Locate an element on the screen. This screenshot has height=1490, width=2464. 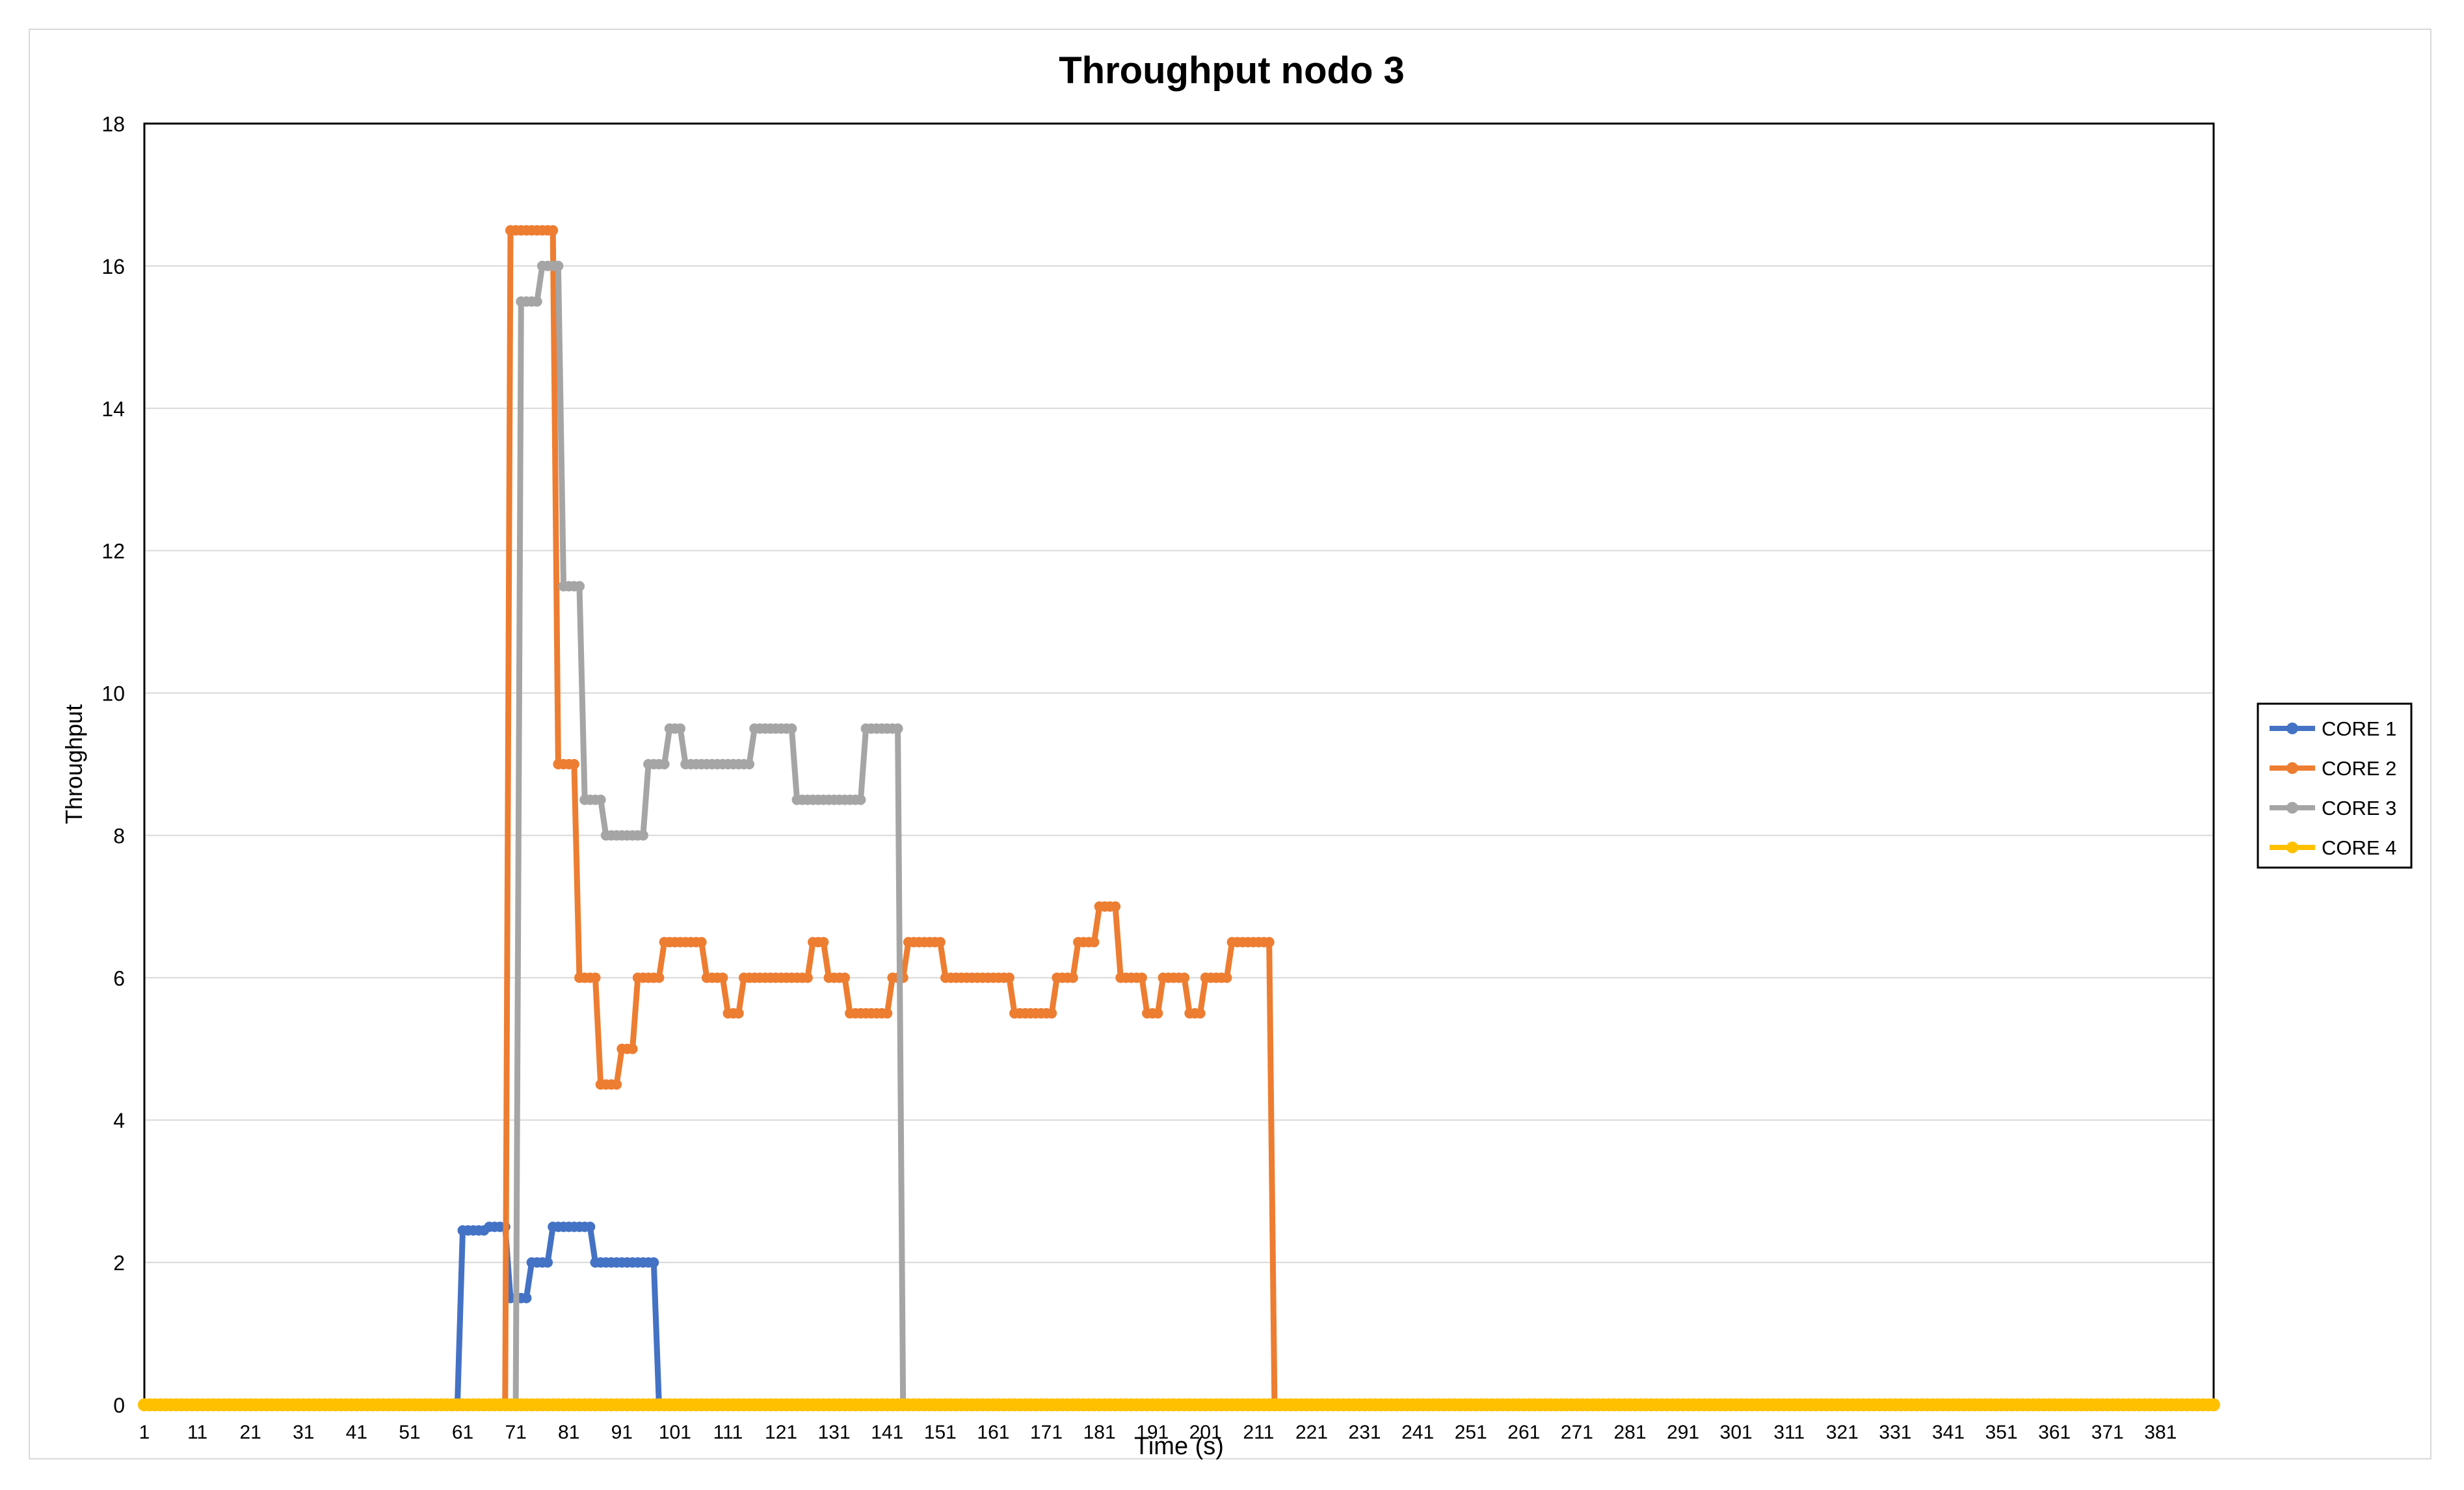
x-tick-label: 121 is located at coordinates (781, 1432).